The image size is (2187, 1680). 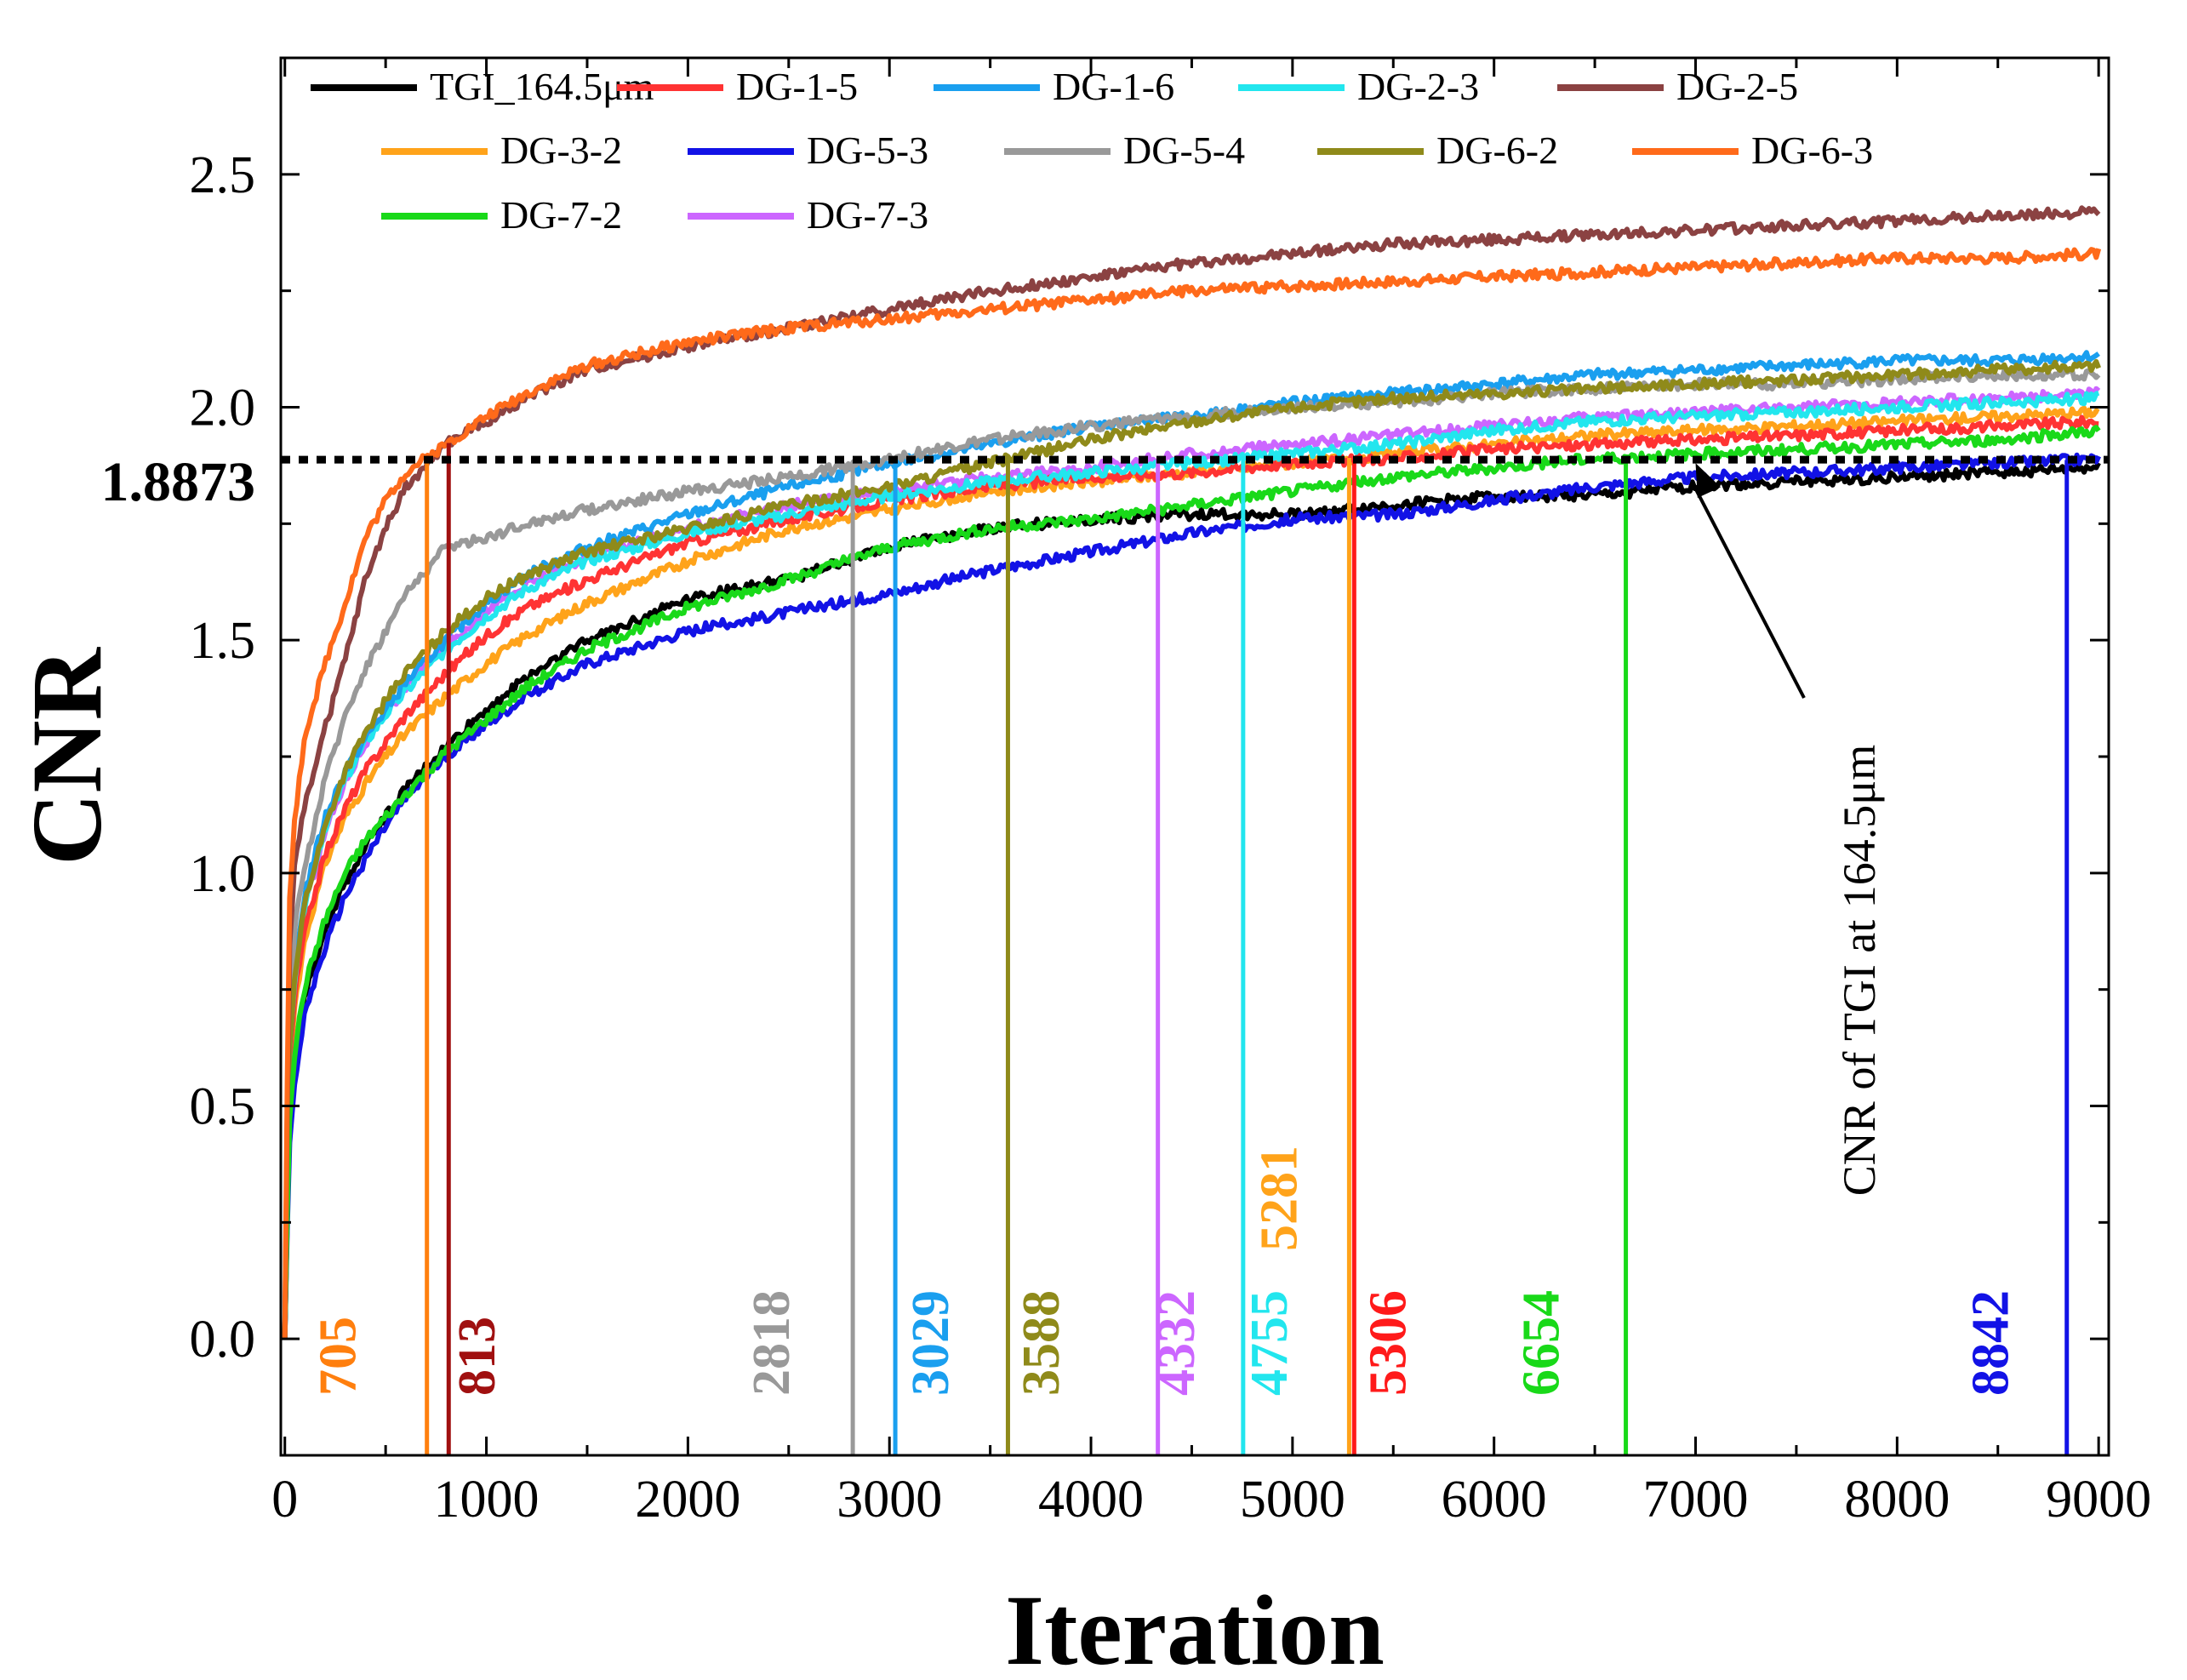 What do you see at coordinates (542, 86) in the screenshot?
I see `legend-label: TGI_164.5μm` at bounding box center [542, 86].